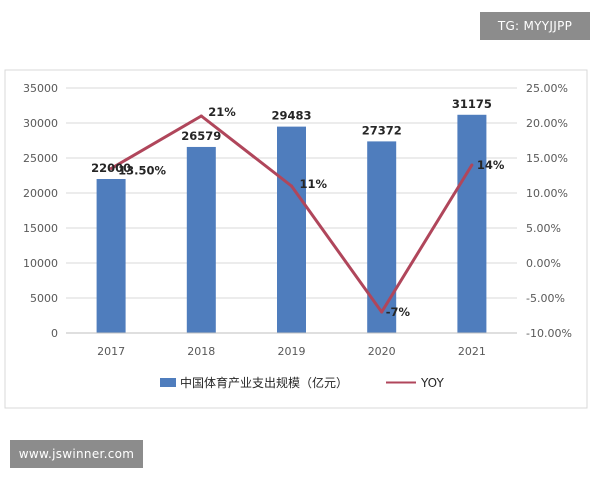 Image resolution: width=600 pixels, height=480 pixels. What do you see at coordinates (547, 123) in the screenshot?
I see `y-right-tick-label: 20.00%` at bounding box center [547, 123].